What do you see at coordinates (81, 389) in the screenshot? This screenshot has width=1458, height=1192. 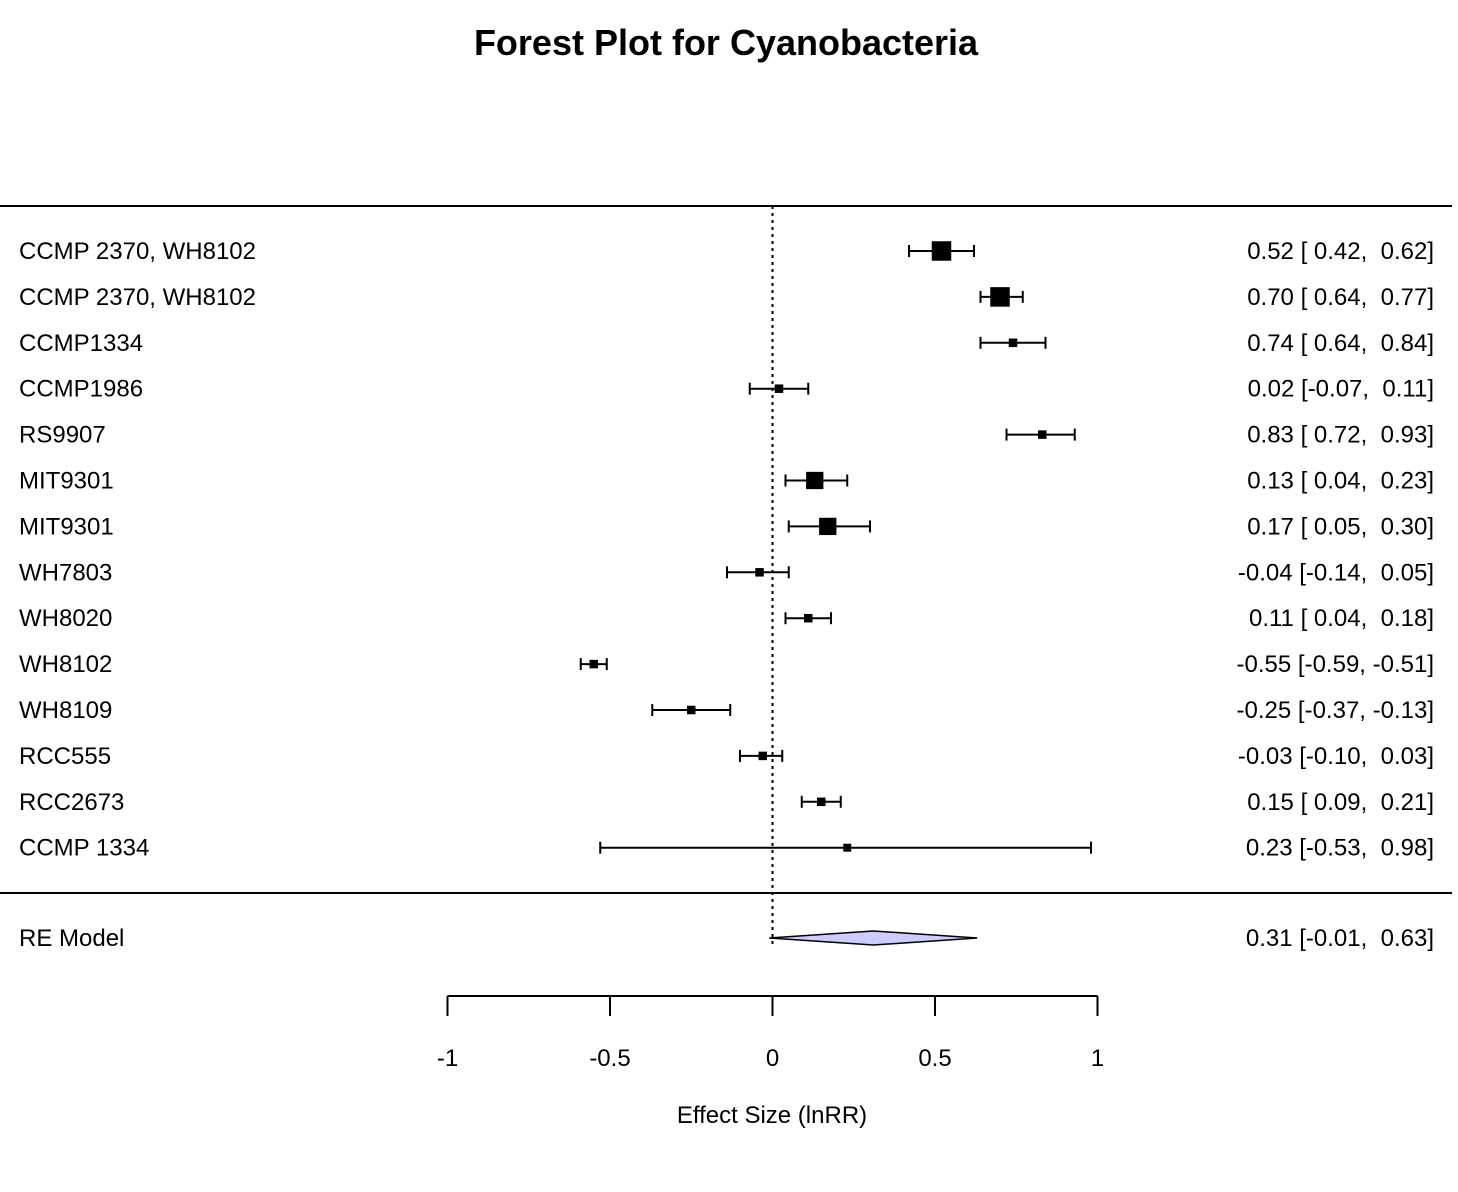 I see `study-label: CCMP1986` at bounding box center [81, 389].